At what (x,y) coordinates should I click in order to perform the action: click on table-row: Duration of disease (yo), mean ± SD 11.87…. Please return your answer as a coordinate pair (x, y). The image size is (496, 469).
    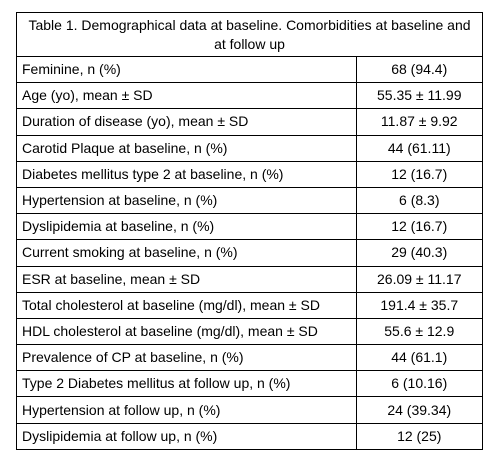
    Looking at the image, I should click on (249, 122).